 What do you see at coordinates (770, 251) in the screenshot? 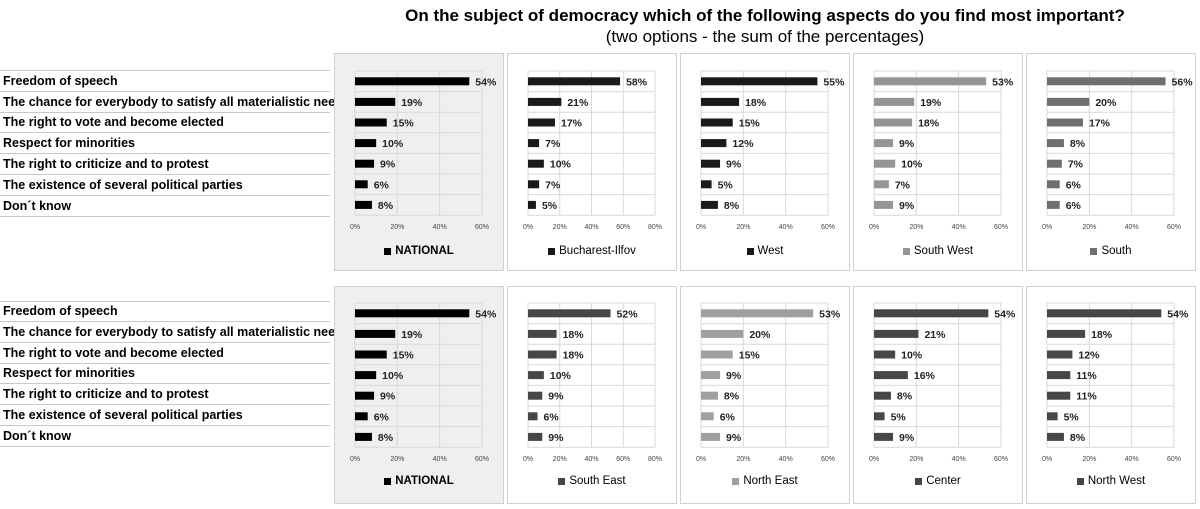
I see `legend-label: West` at bounding box center [770, 251].